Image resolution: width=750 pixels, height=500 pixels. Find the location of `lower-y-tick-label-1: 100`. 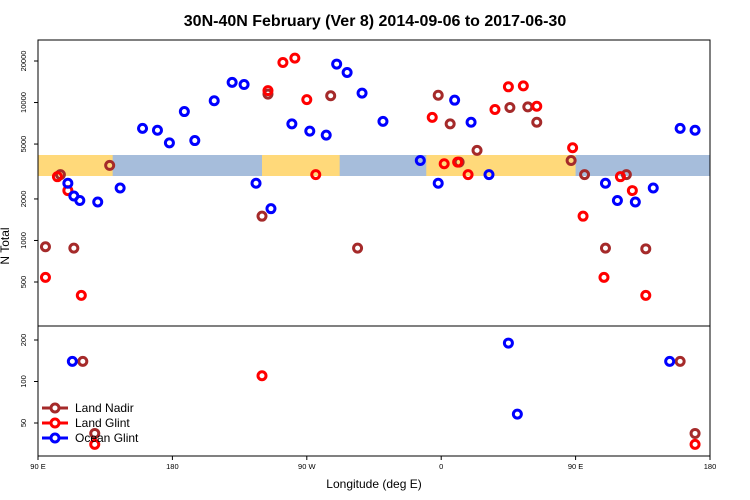

lower-y-tick-label-1: 100 is located at coordinates (23, 381).